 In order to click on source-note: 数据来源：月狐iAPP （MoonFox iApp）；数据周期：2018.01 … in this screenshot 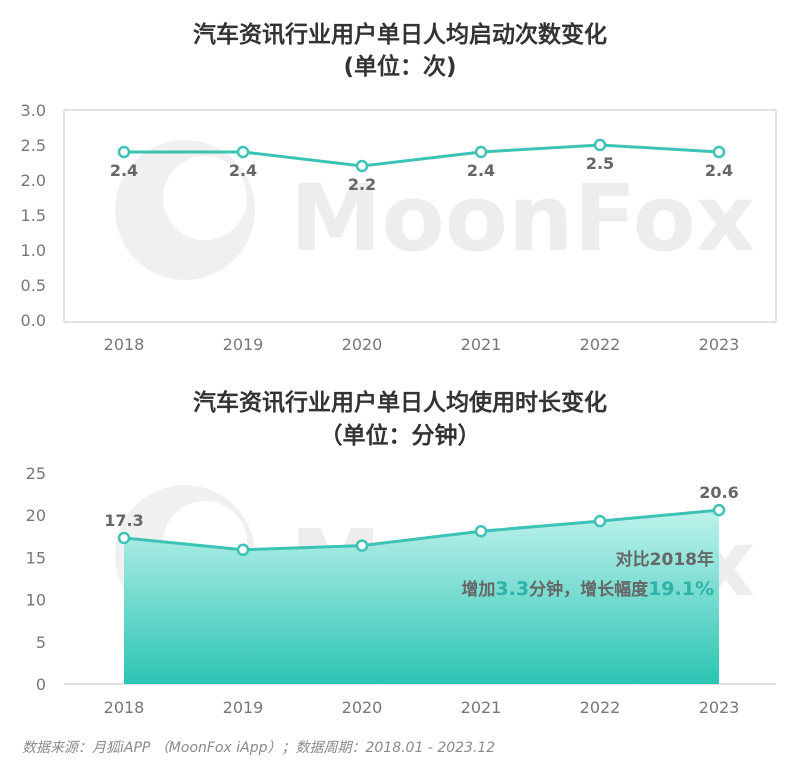, I will do `click(258, 748)`.